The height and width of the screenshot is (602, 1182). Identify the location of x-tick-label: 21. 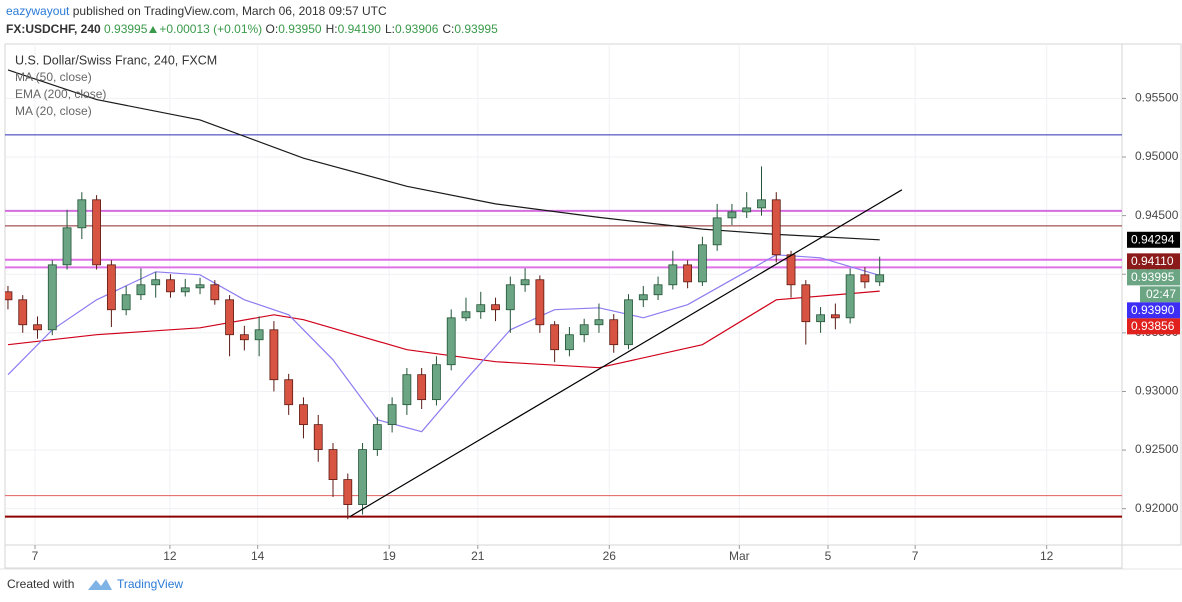
(478, 556).